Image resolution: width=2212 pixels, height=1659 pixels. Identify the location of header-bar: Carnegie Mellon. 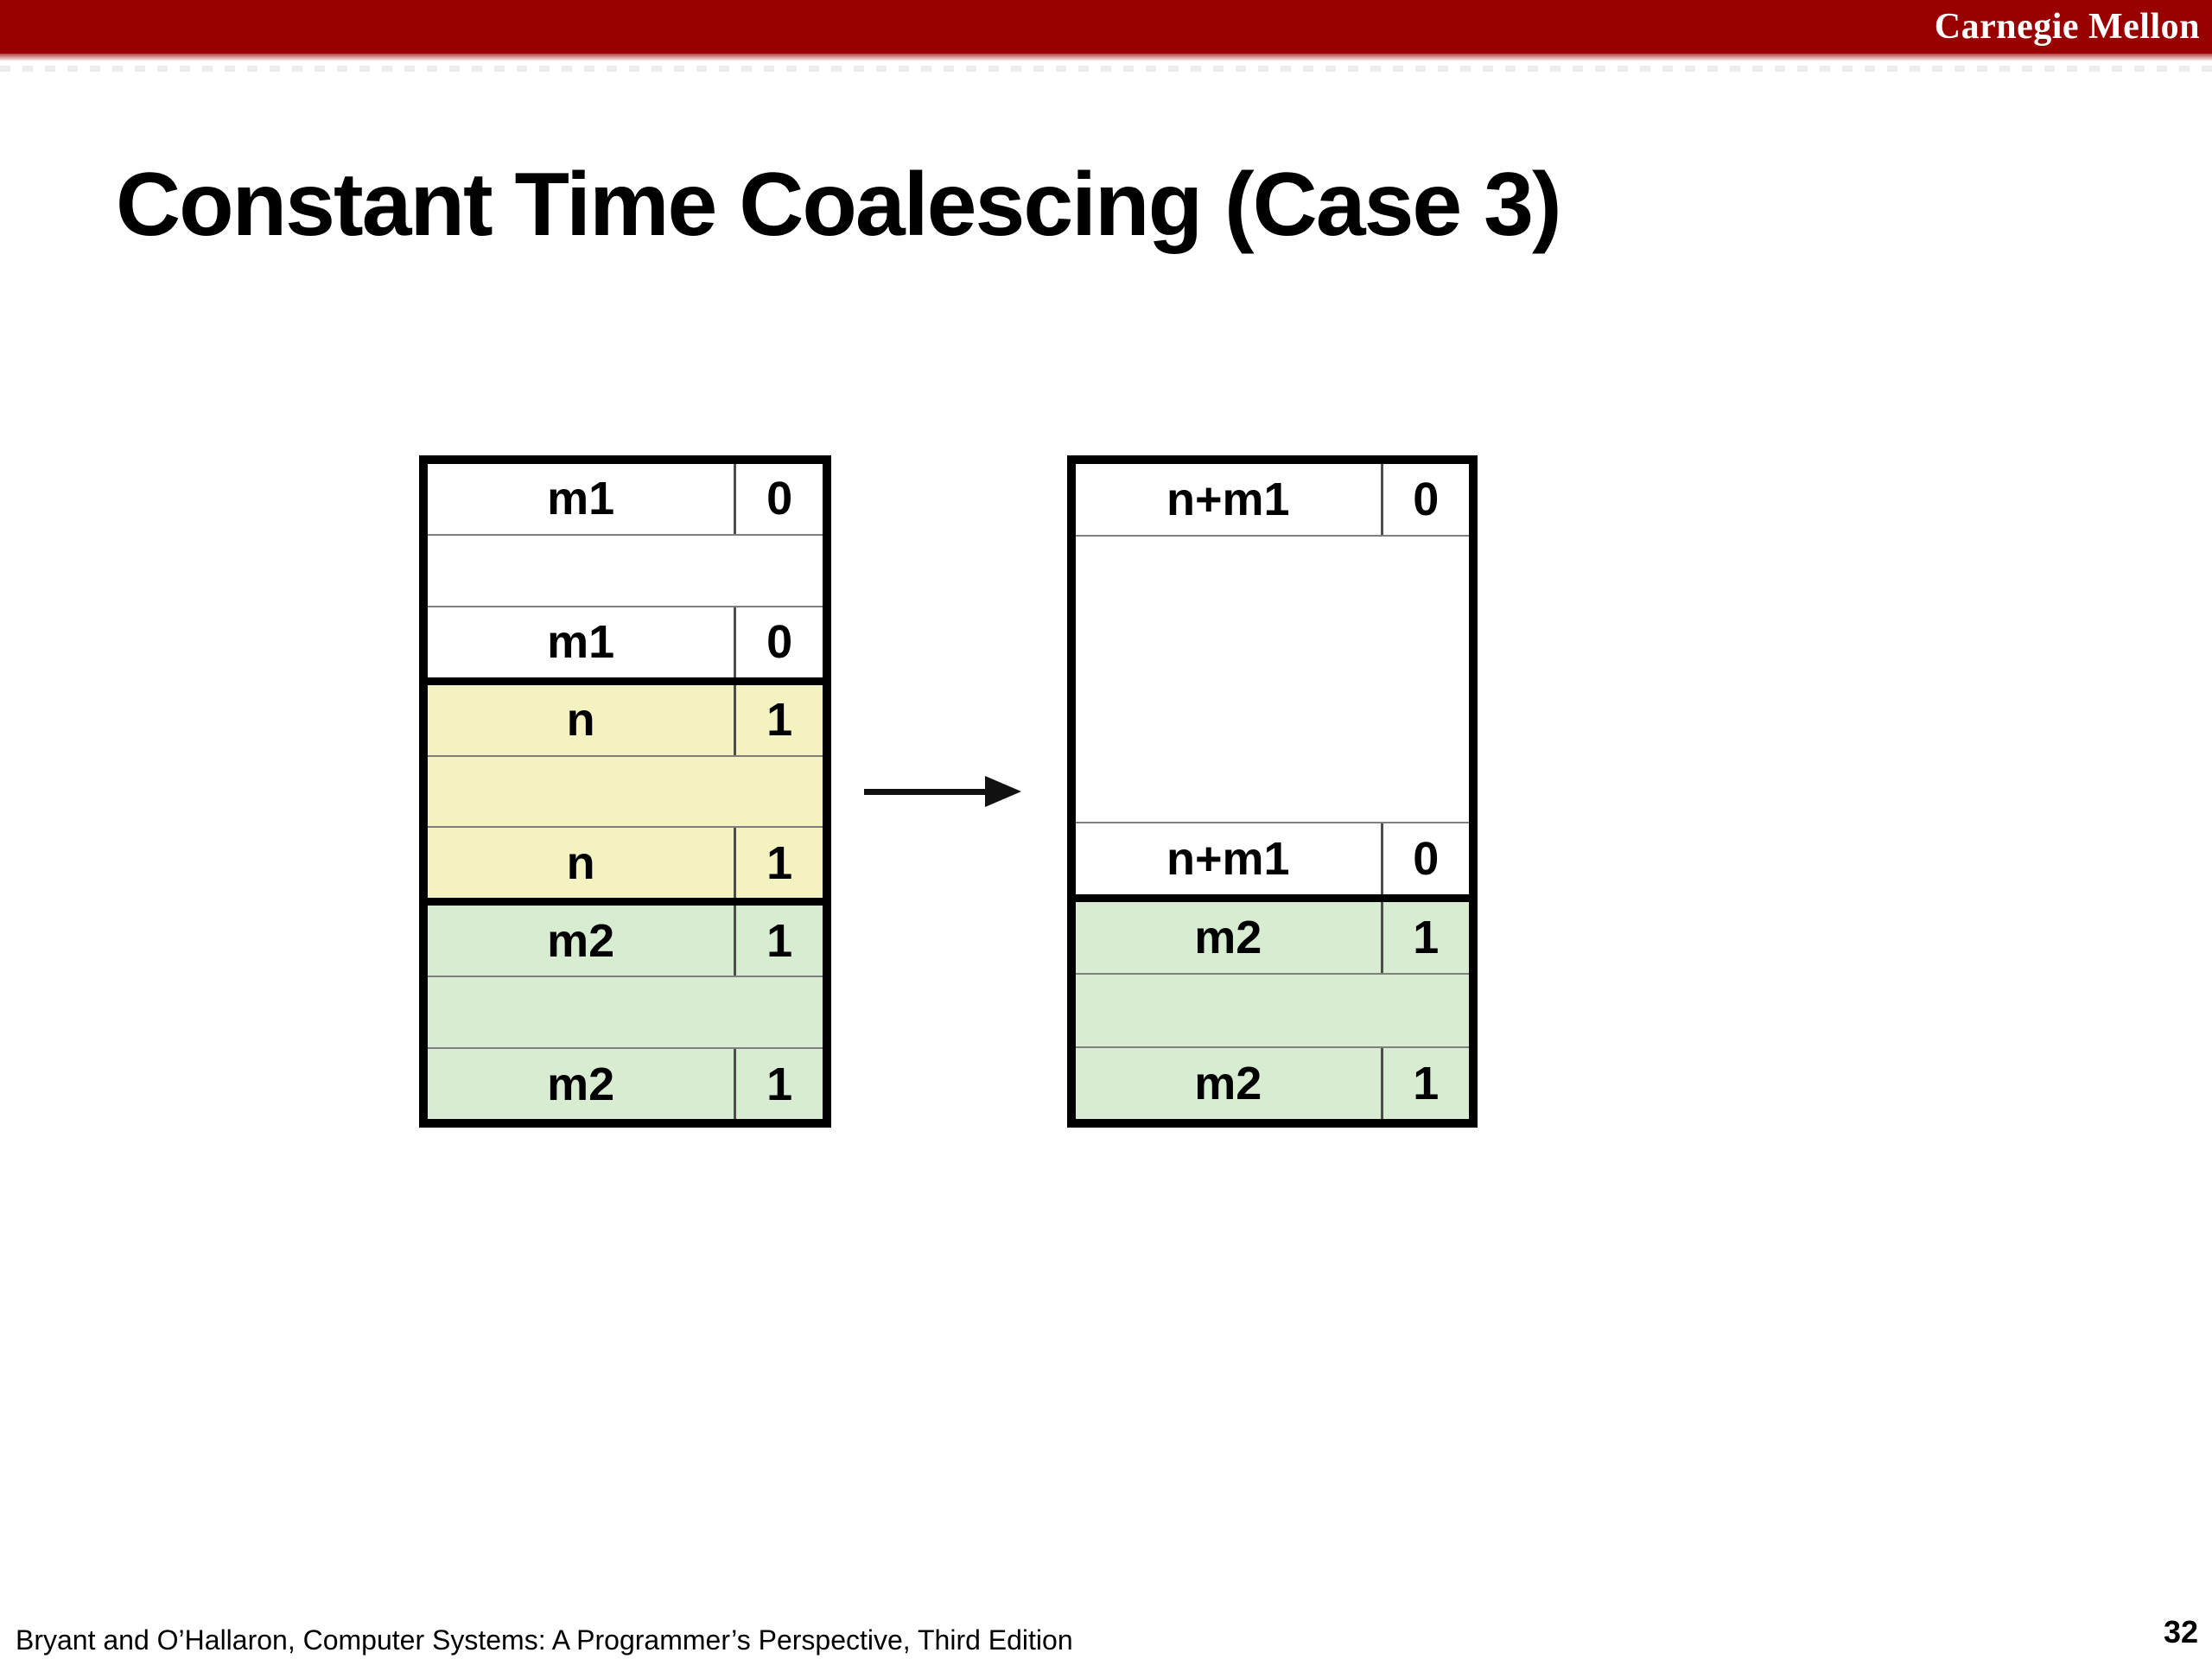
(1106, 27).